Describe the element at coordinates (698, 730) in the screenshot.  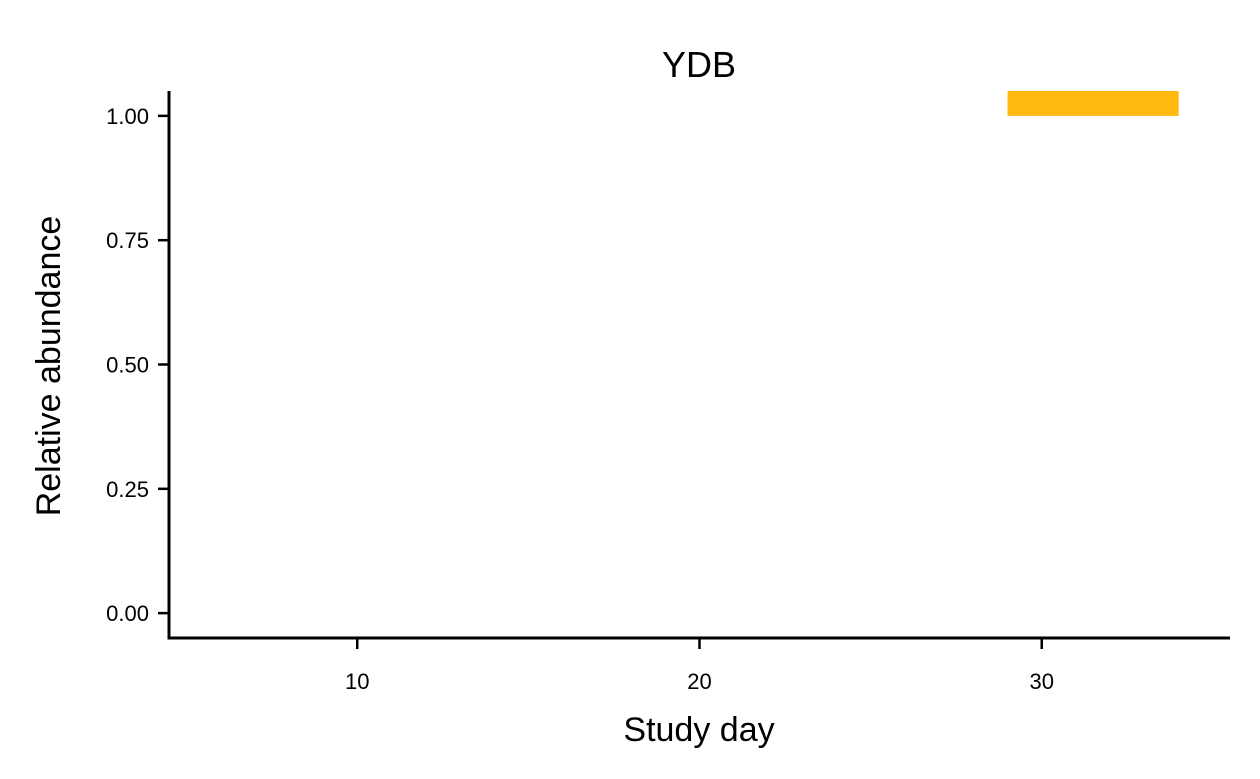
I see `x-axis-title: Study day` at that location.